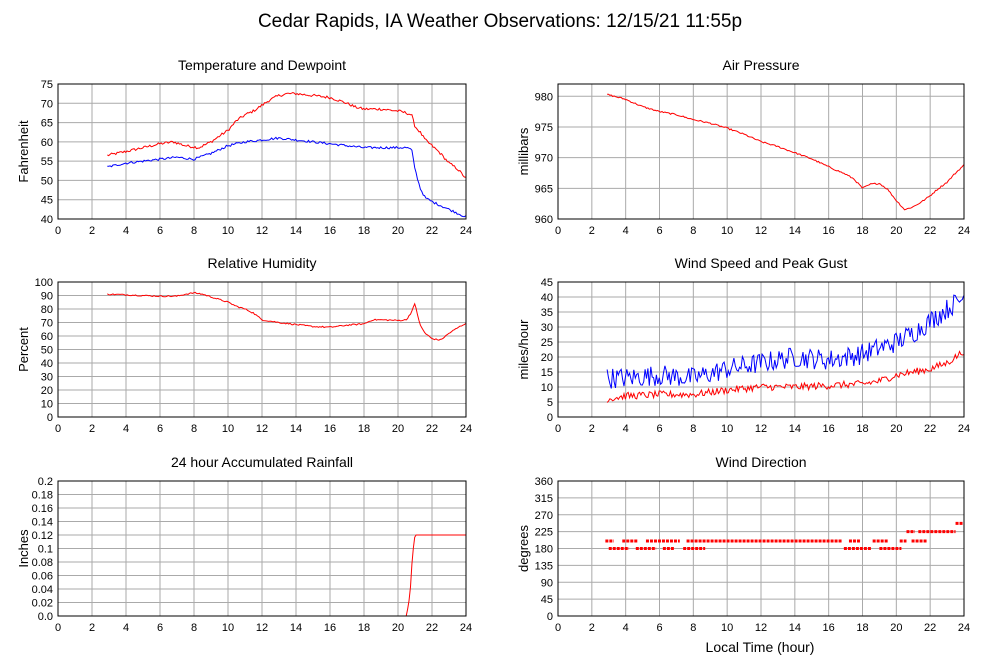  What do you see at coordinates (42, 577) in the screenshot?
I see `y-tick-label: 0.06` at bounding box center [42, 577].